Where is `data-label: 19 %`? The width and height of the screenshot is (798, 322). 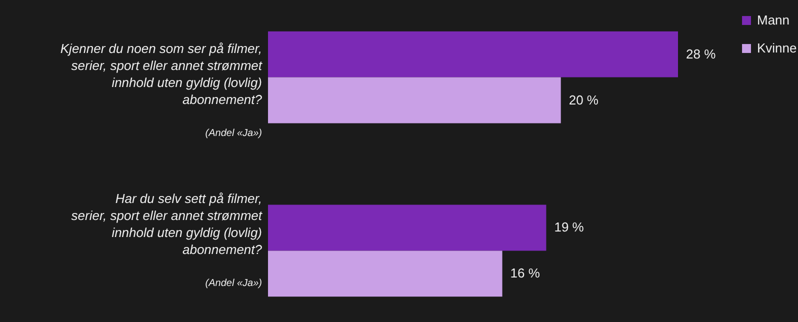
data-label: 19 % is located at coordinates (569, 227).